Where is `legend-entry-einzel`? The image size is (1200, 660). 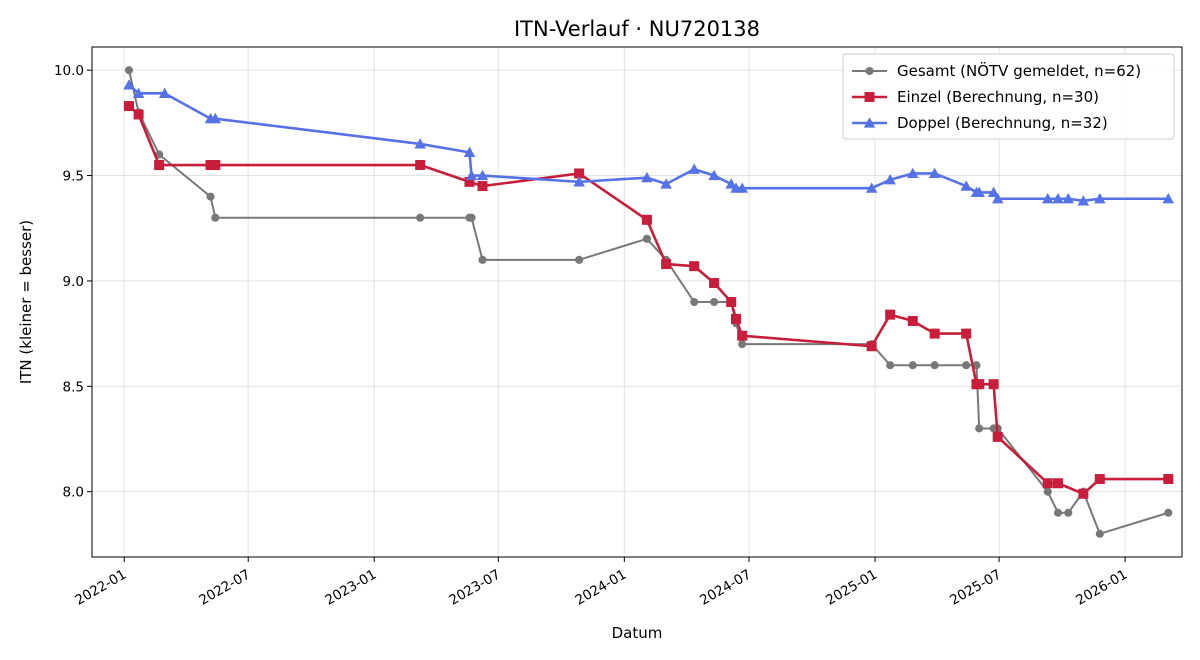 legend-entry-einzel is located at coordinates (869, 97).